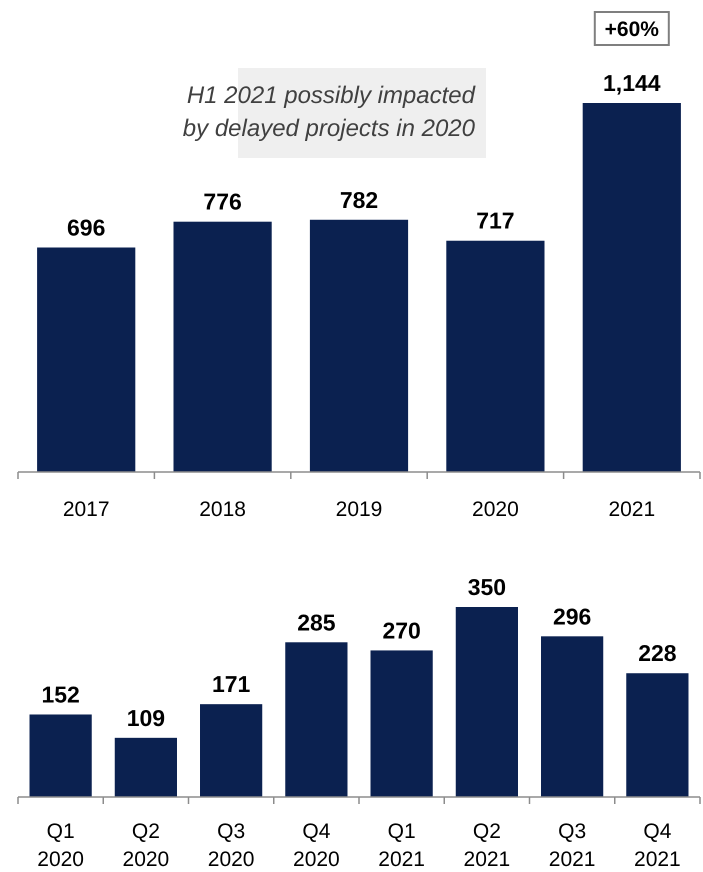 The image size is (703, 872). What do you see at coordinates (316, 845) in the screenshot?
I see `x-tick-label: Q4 2020` at bounding box center [316, 845].